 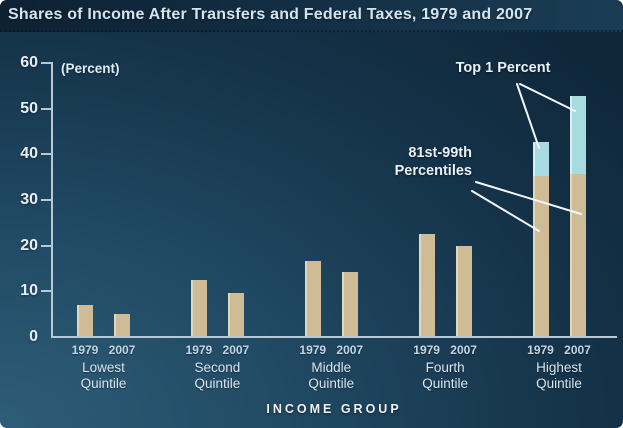 I want to click on x-axis-title: INCOME GROUP, so click(x=334, y=409).